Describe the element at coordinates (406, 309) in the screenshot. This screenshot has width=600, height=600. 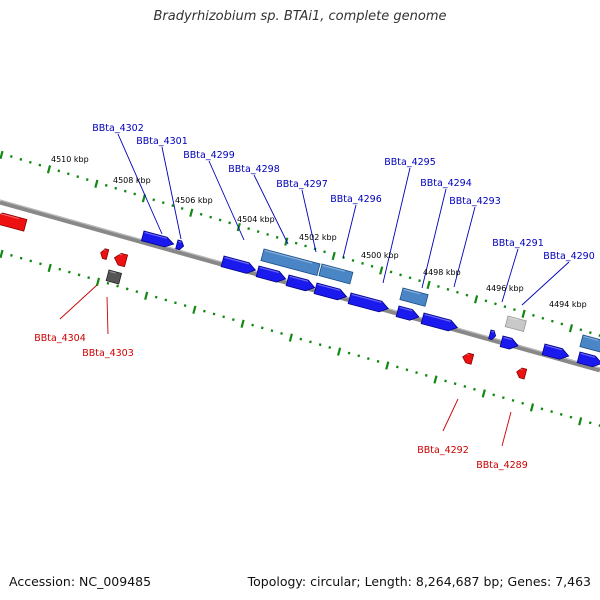
I see `gene-glyph-bbta4294b-shine` at that location.